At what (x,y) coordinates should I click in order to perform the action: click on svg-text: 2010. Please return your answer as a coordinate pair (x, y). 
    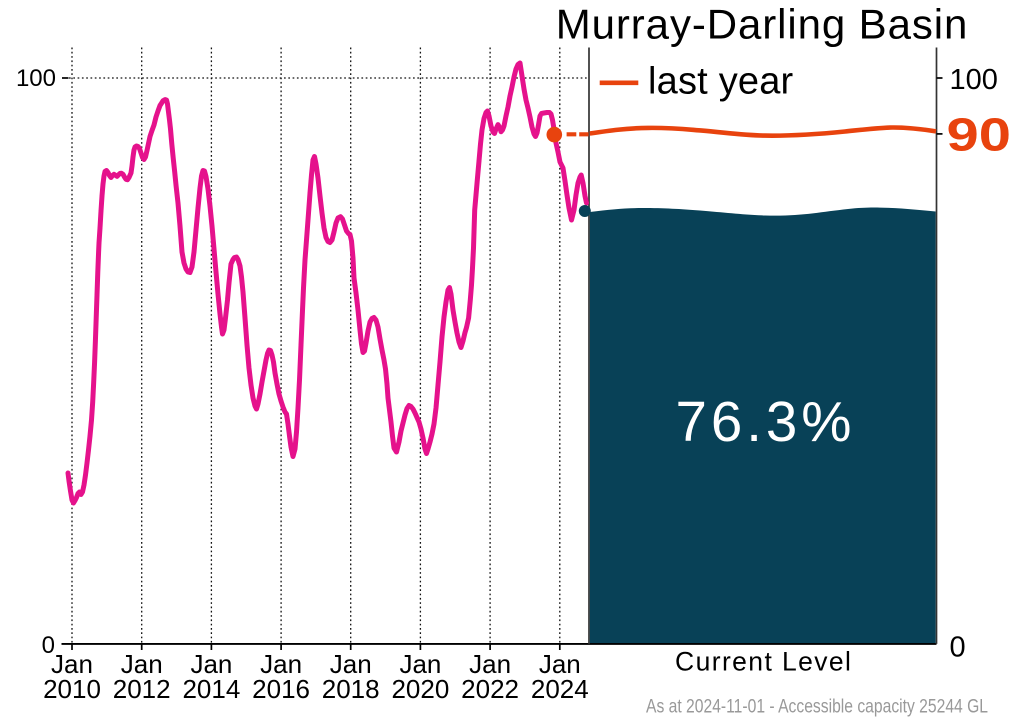
    Looking at the image, I should click on (72, 689).